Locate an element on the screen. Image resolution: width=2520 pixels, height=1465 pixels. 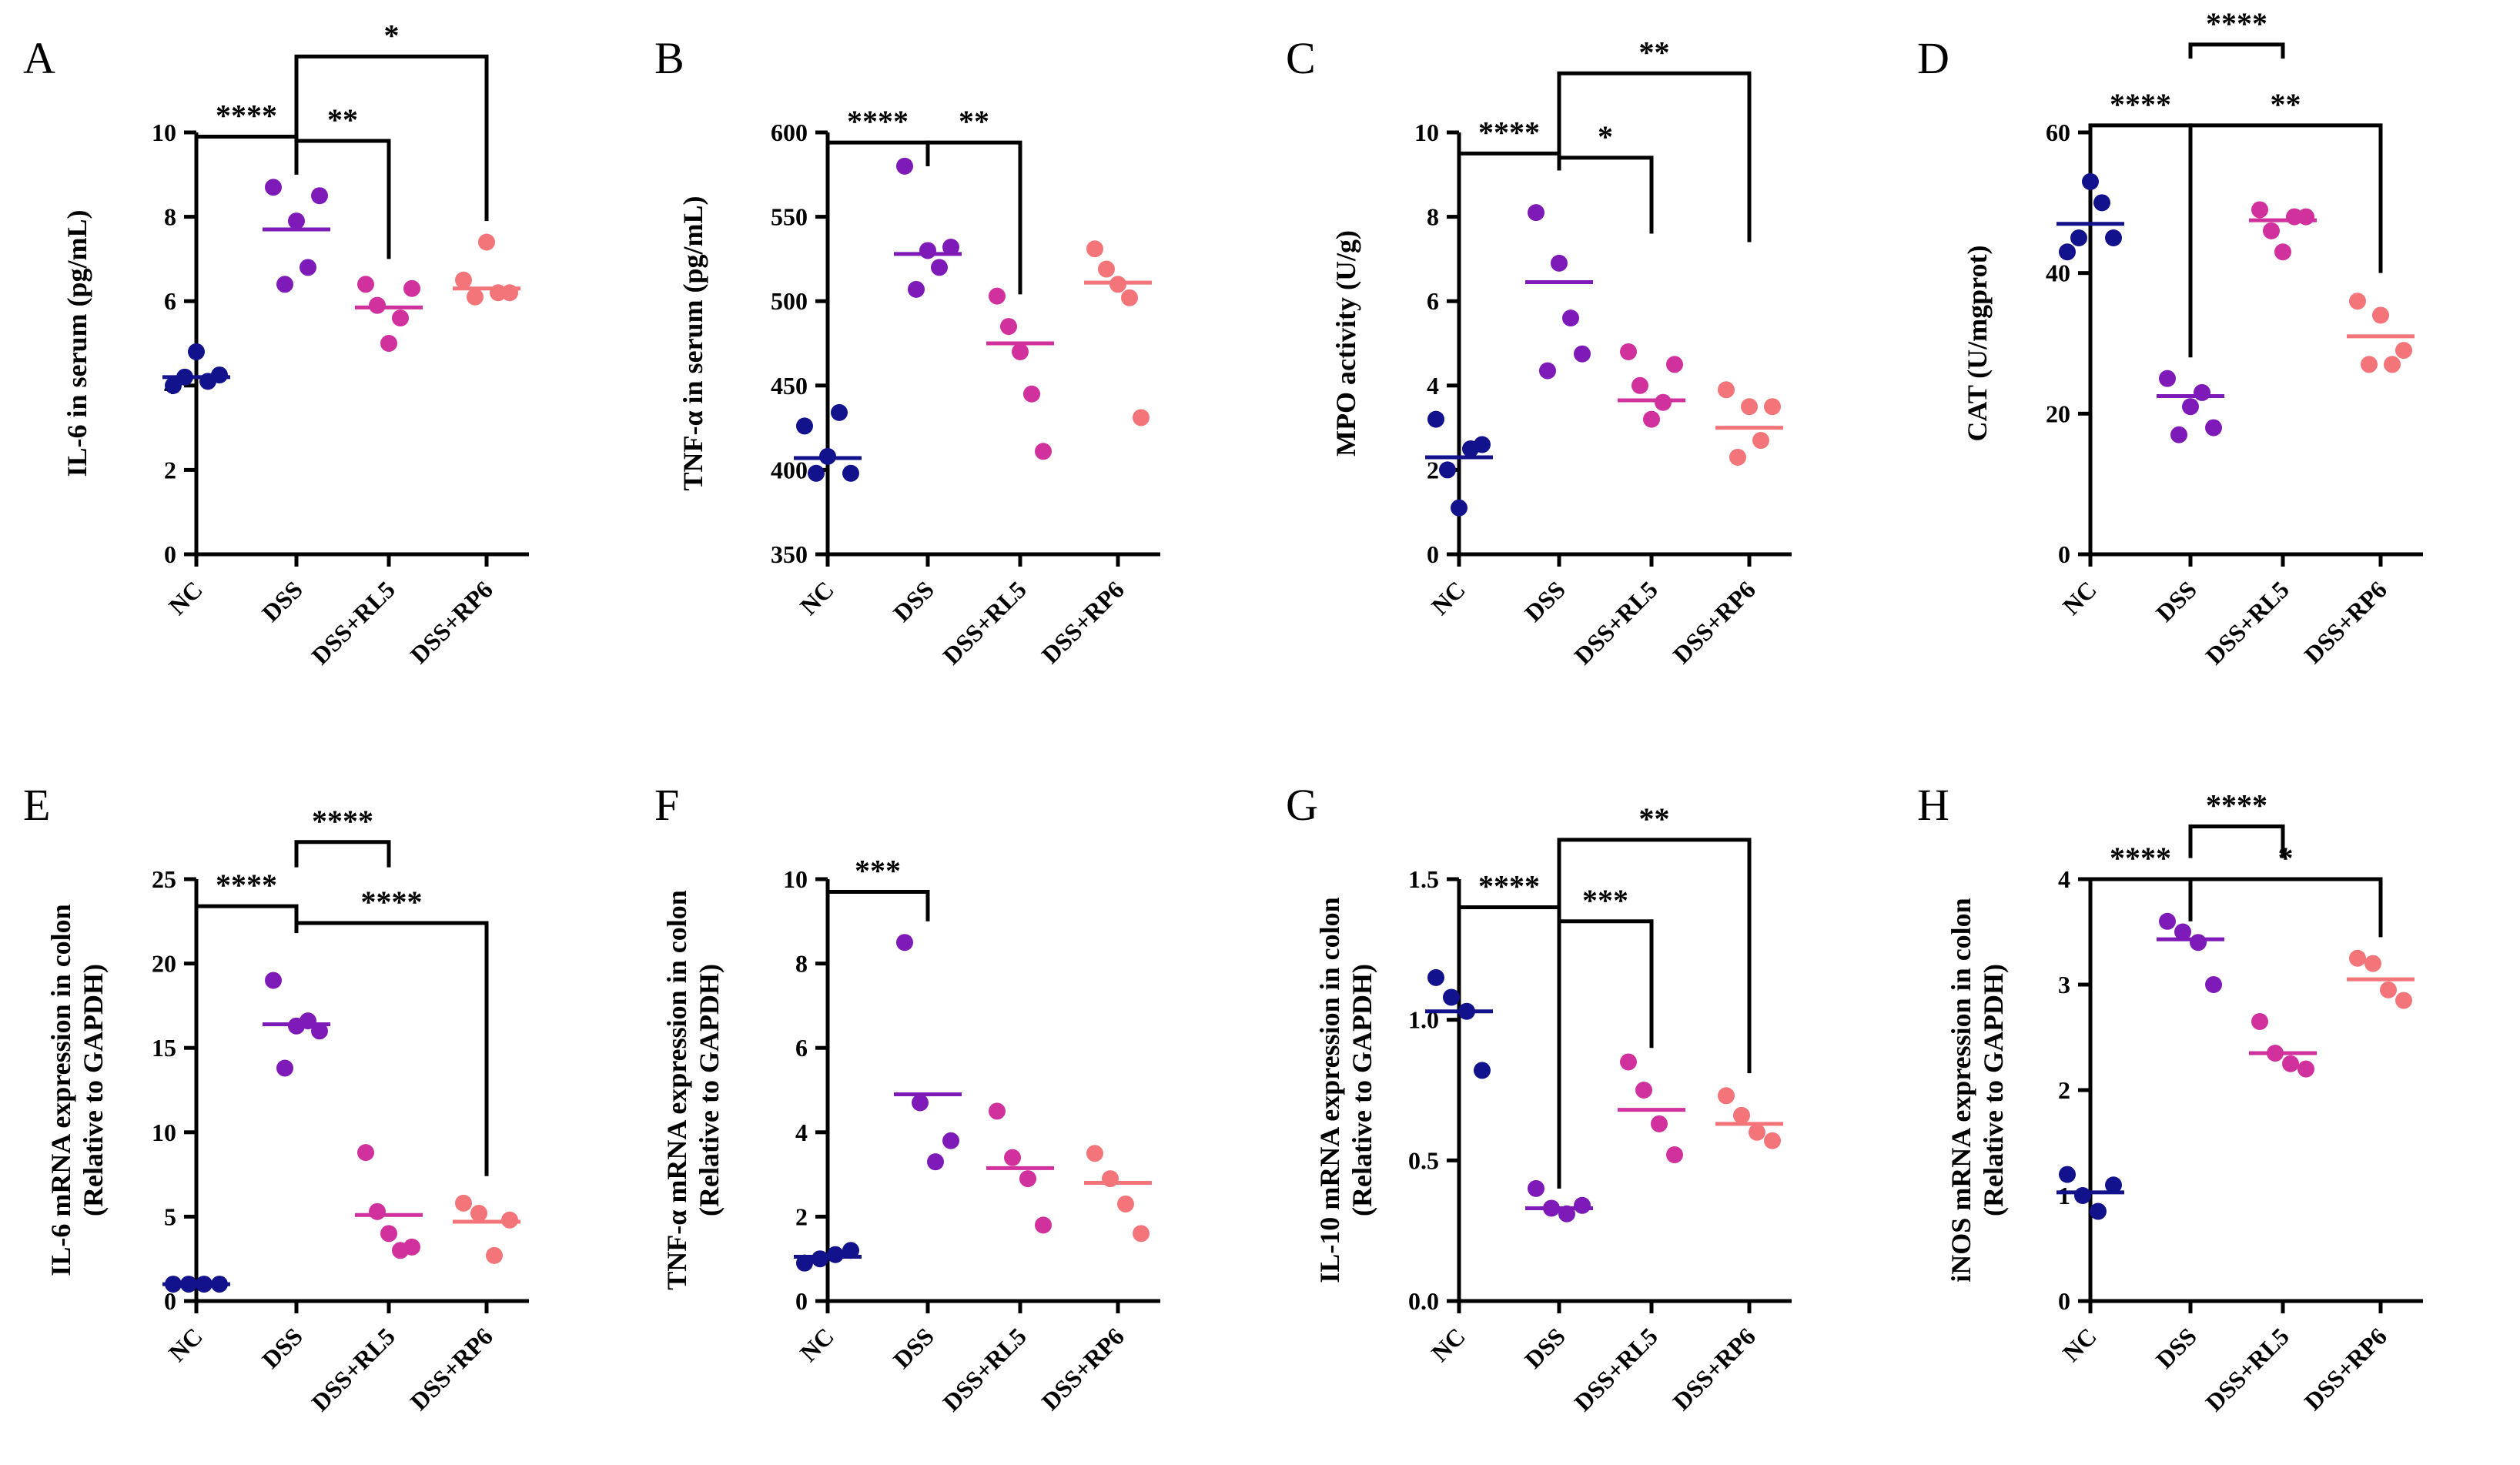
y-tick-label: 400 is located at coordinates (789, 469).